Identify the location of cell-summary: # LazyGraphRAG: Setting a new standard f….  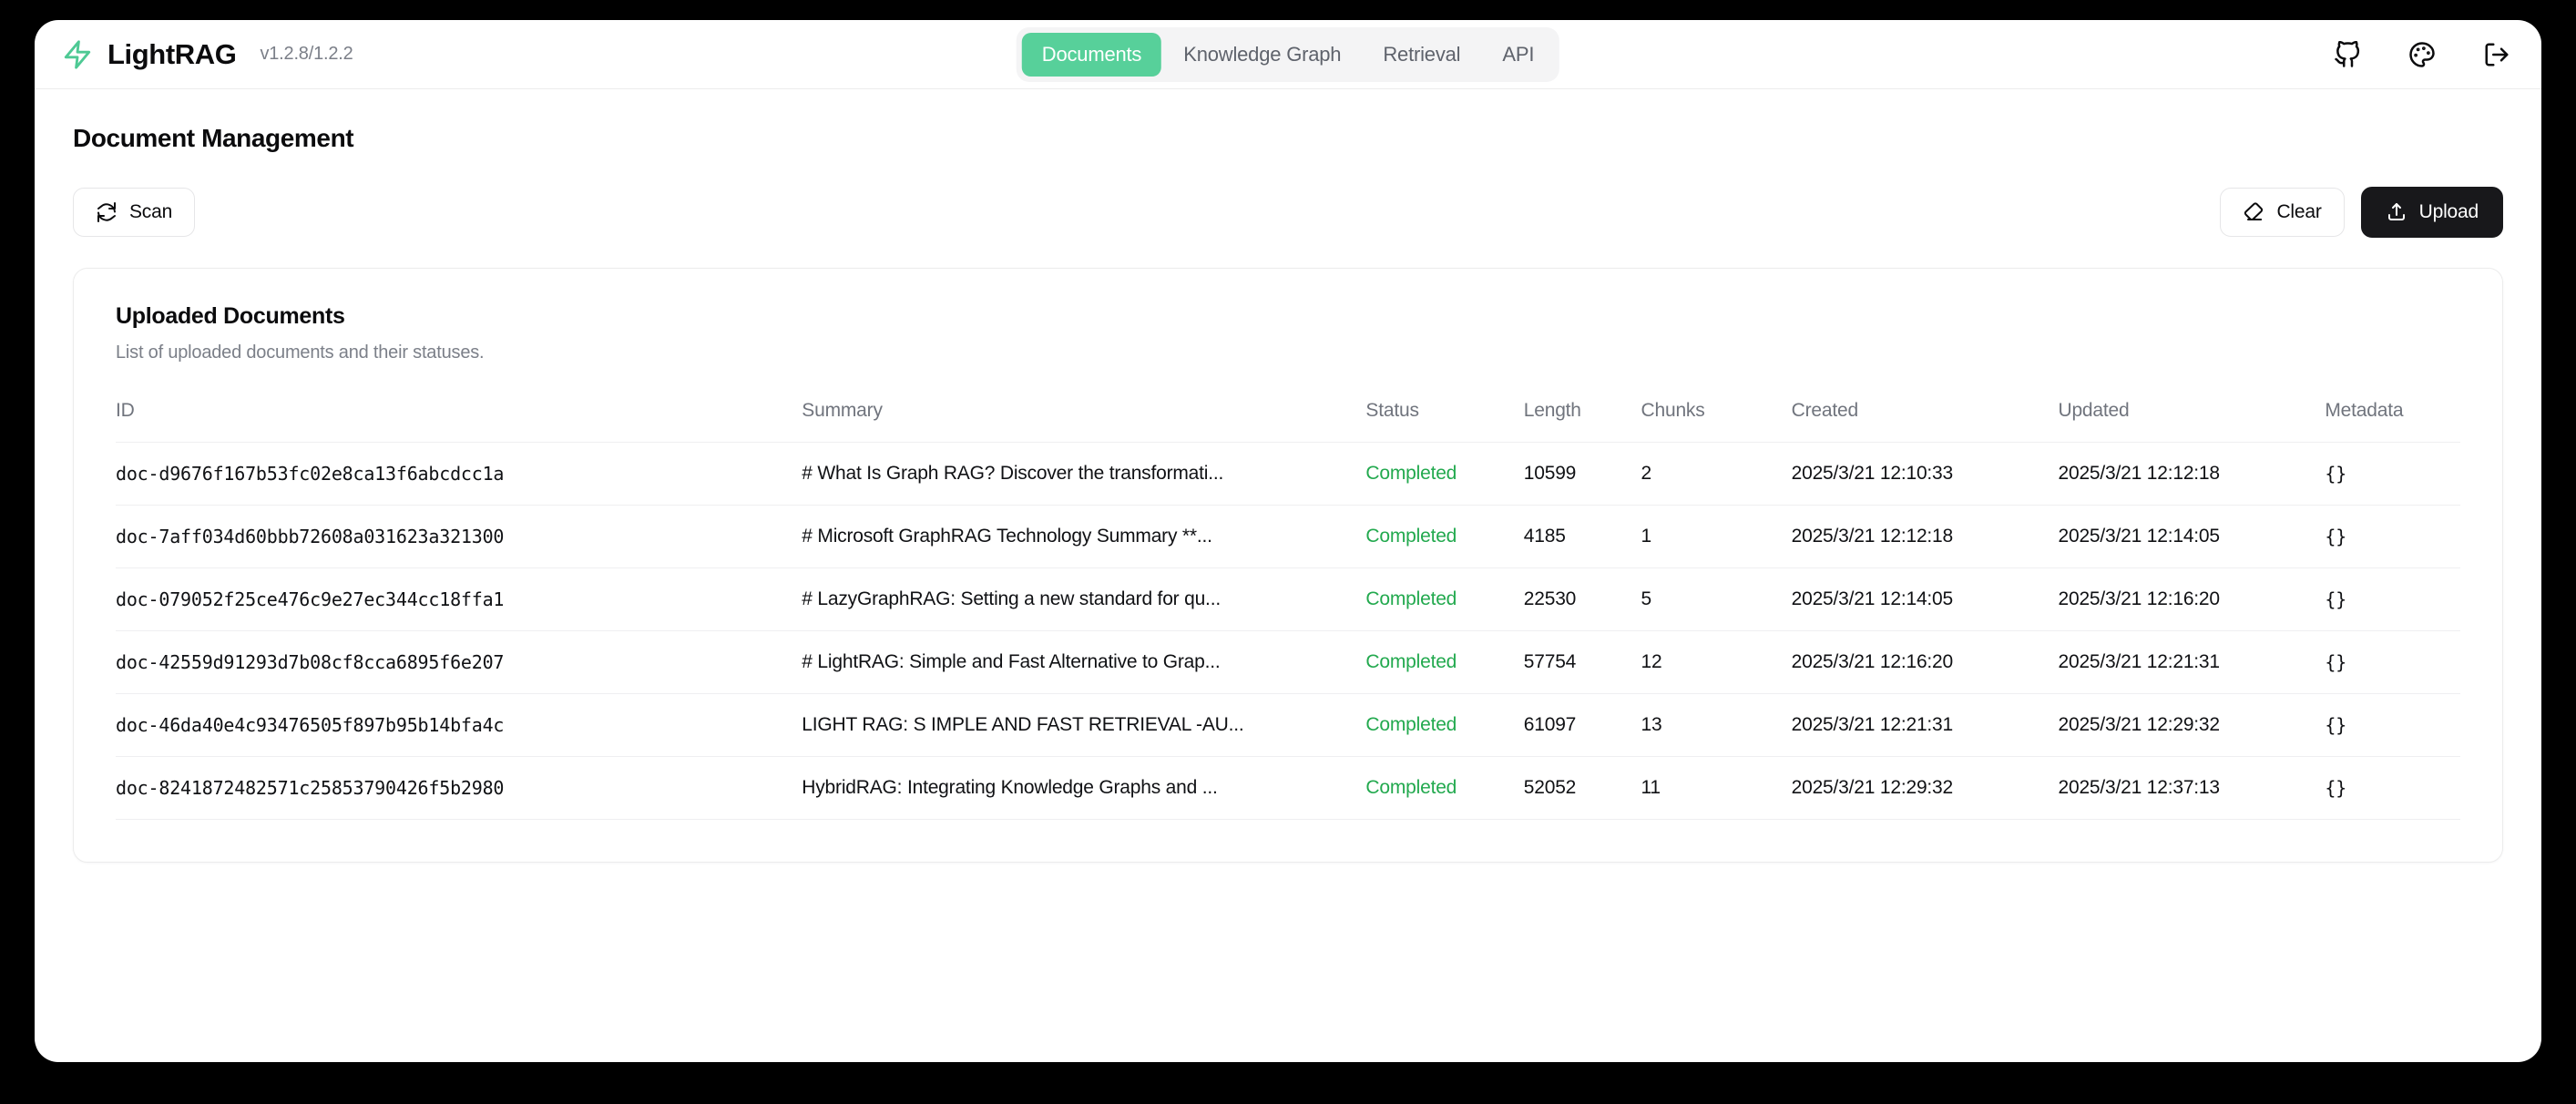
(1084, 599).